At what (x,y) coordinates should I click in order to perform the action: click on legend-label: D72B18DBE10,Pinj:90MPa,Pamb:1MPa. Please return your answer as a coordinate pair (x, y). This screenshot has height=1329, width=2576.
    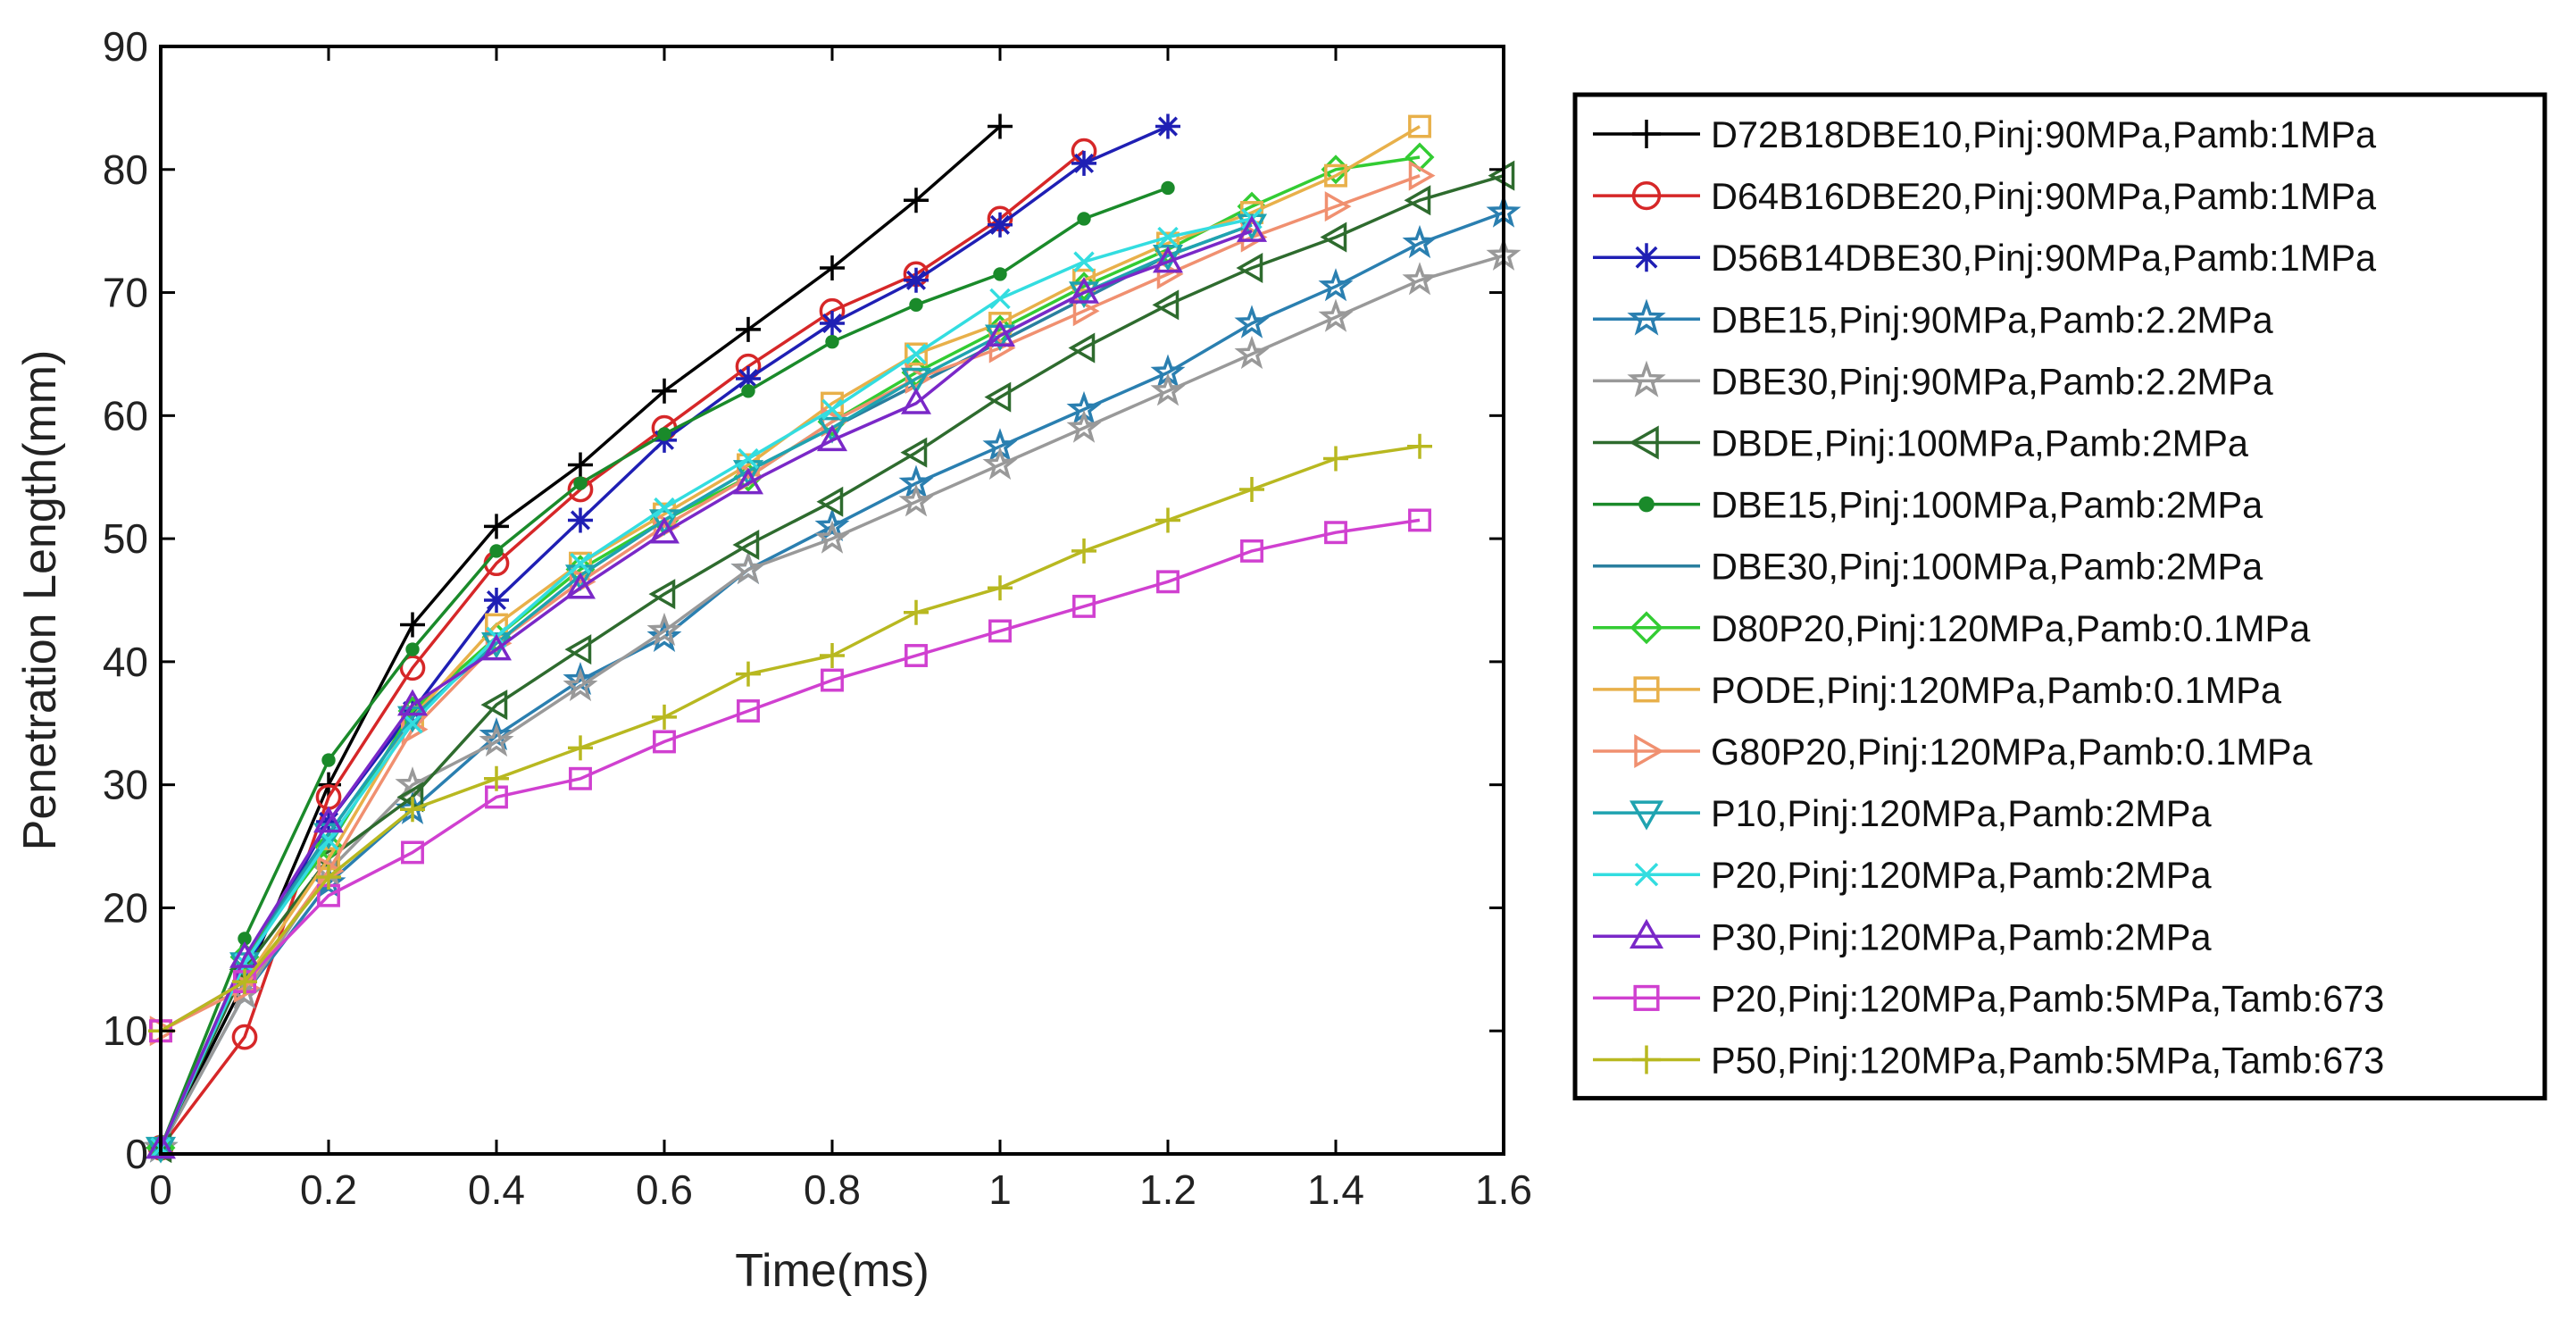
    Looking at the image, I should click on (2044, 134).